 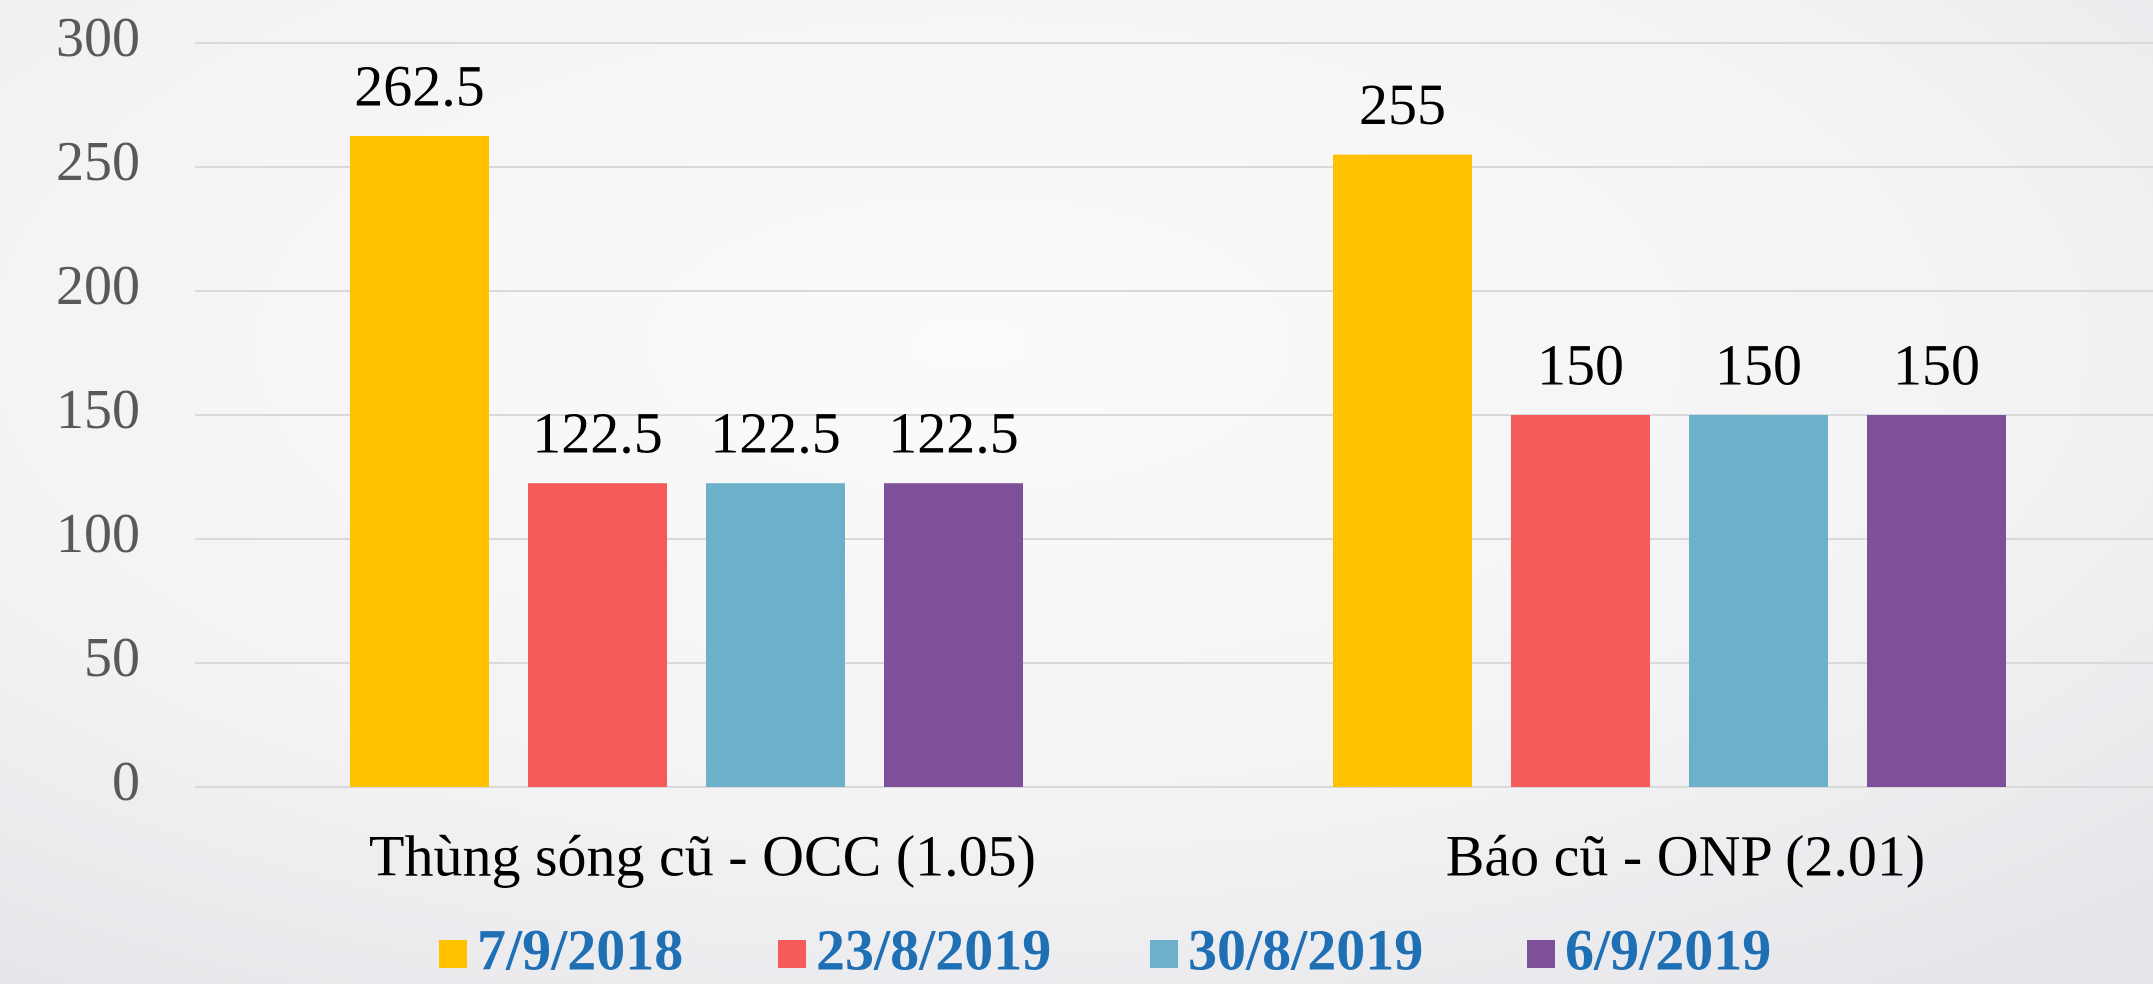 I want to click on legend-label: 30/8/2019, so click(x=1305, y=949).